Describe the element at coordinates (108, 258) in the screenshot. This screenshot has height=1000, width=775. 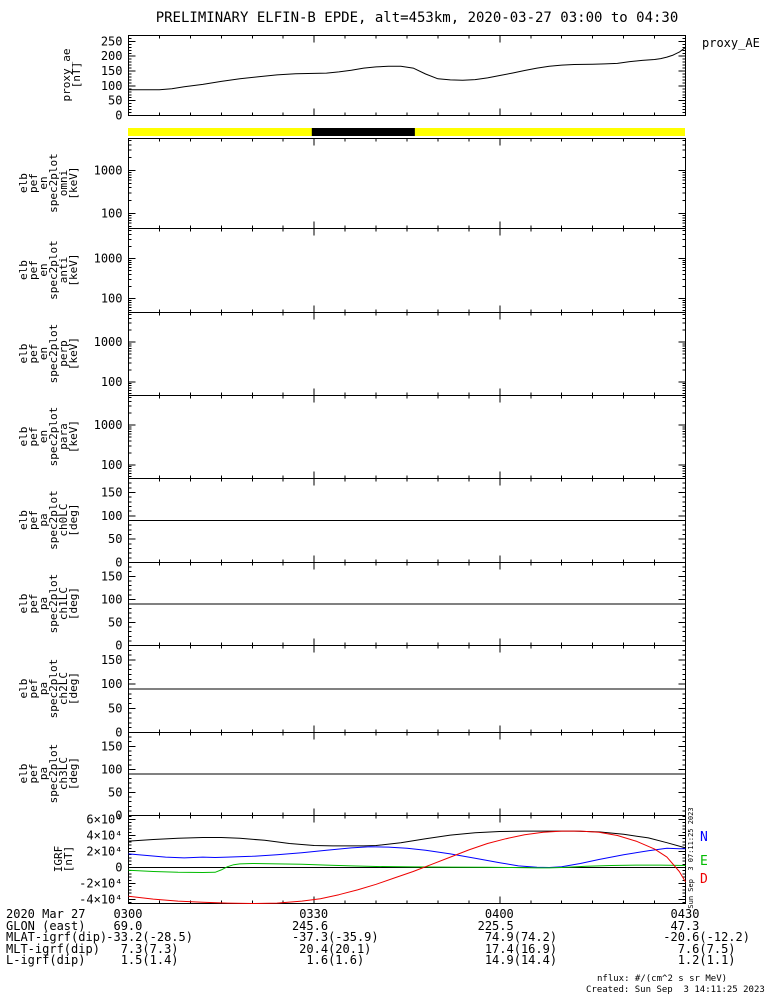
I see `panel-anti-ytick-label: 1000` at that location.